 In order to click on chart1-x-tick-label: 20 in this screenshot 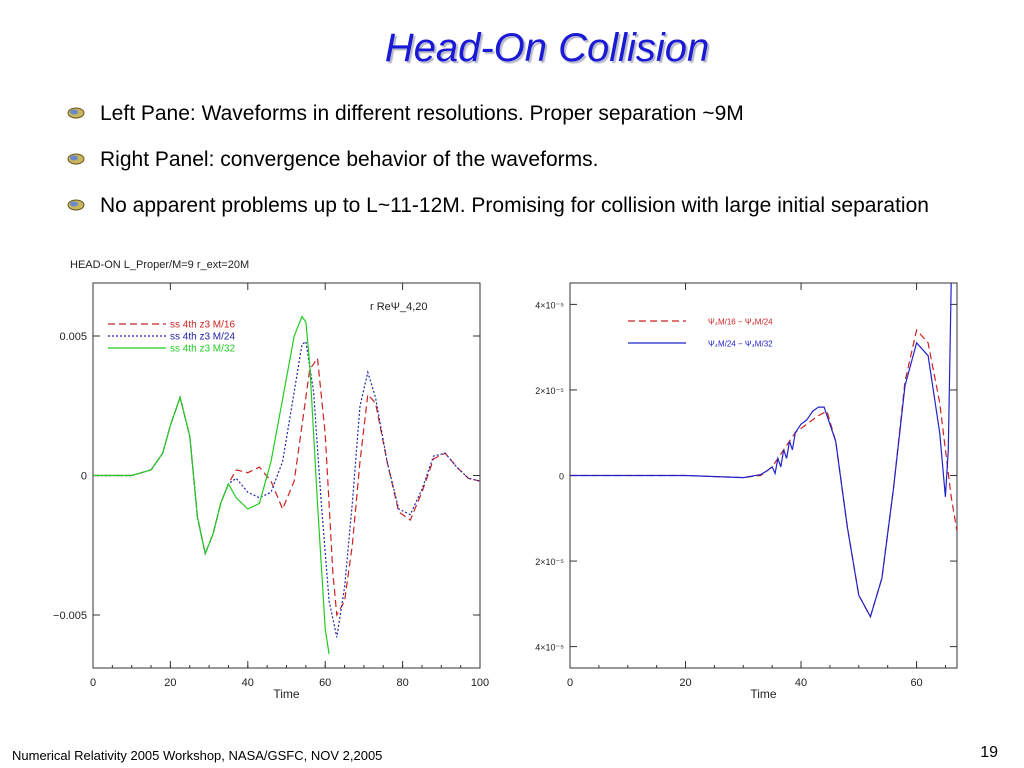, I will do `click(170, 683)`.